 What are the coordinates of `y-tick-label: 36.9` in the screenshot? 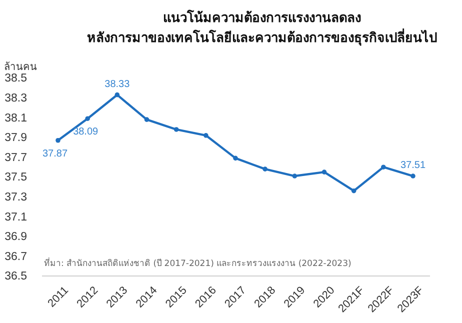 It's located at (15, 237).